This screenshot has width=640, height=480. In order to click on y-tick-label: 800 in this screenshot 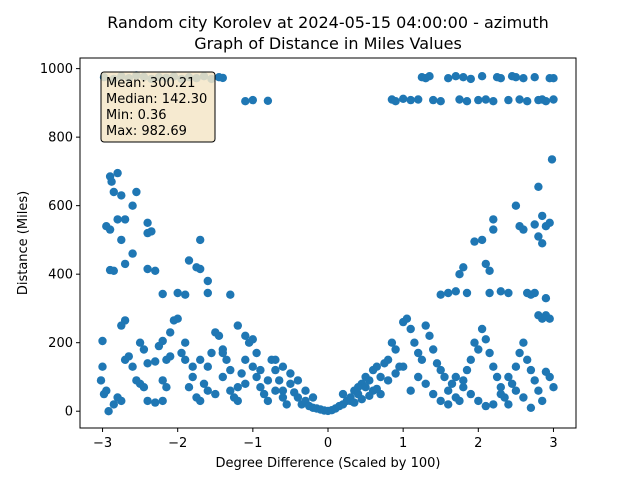, I will do `click(60, 138)`.